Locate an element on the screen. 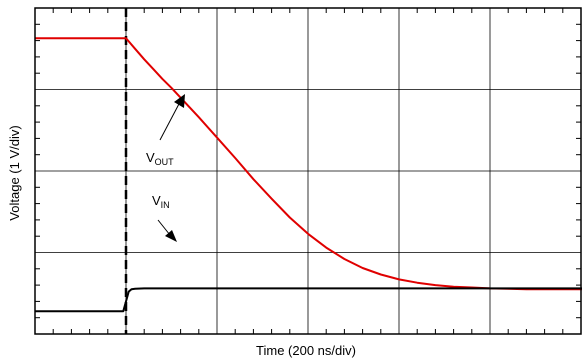 This screenshot has width=582, height=364. series-line-v-in is located at coordinates (308, 300).